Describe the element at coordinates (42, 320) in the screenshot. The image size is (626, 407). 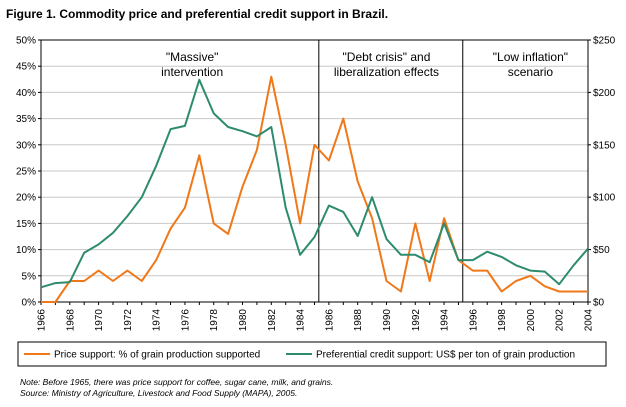
I see `x-tick-label: 1966` at that location.